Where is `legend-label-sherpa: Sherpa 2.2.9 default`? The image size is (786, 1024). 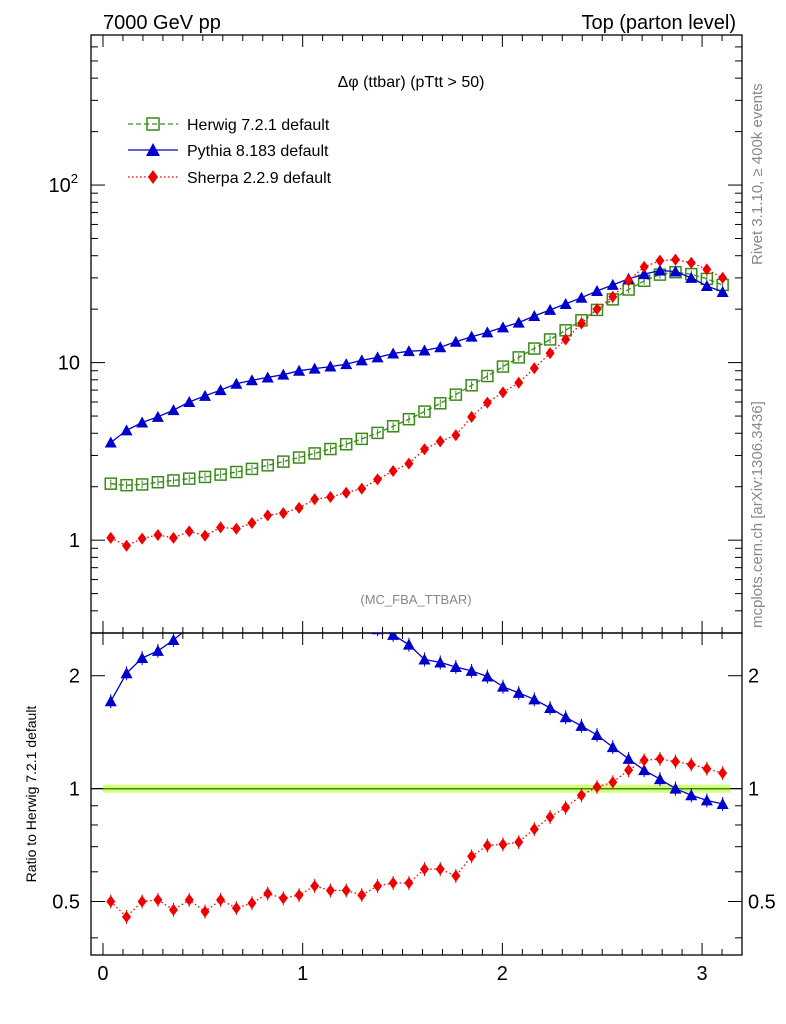
legend-label-sherpa: Sherpa 2.2.9 default is located at coordinates (259, 178).